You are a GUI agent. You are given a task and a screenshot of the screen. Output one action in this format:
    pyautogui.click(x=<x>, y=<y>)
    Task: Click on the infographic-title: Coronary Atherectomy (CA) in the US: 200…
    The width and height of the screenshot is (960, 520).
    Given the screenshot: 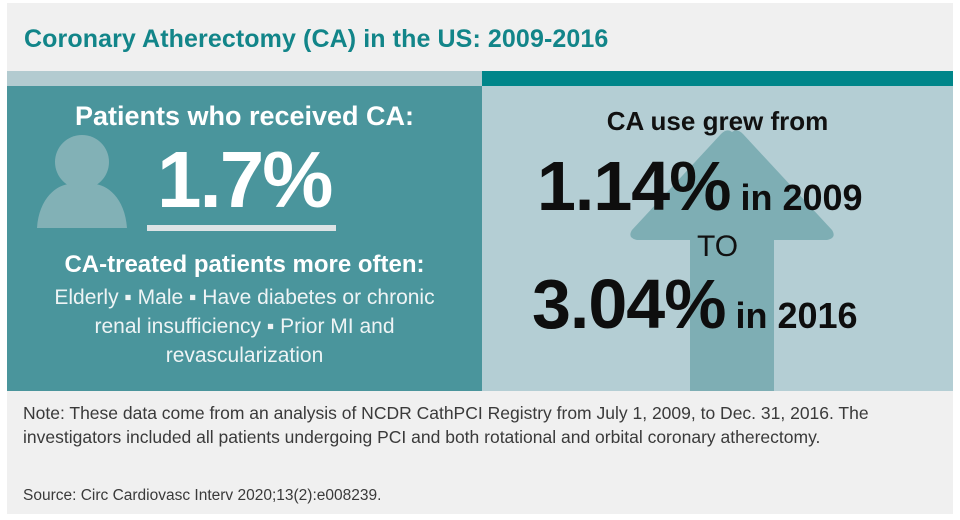 What is the action you would take?
    pyautogui.click(x=316, y=39)
    